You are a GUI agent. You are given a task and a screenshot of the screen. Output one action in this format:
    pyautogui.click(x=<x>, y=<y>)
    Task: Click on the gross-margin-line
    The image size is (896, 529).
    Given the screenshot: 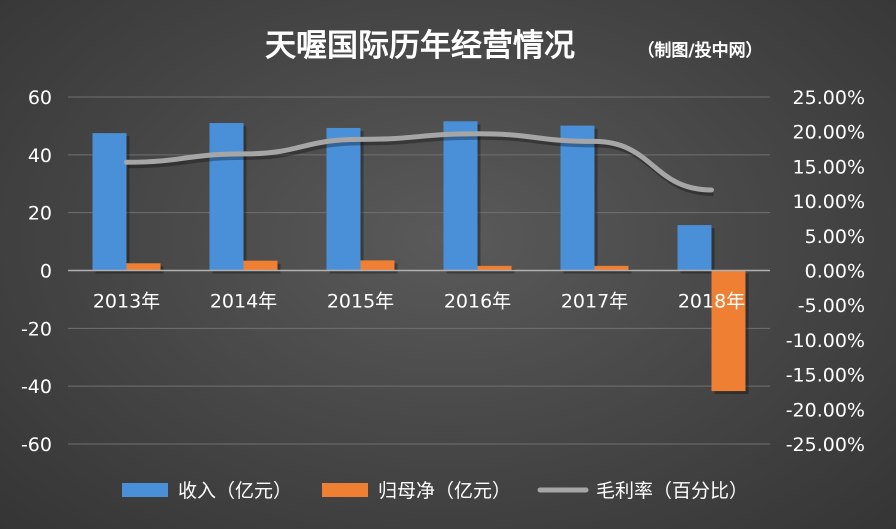 What is the action you would take?
    pyautogui.click(x=419, y=162)
    